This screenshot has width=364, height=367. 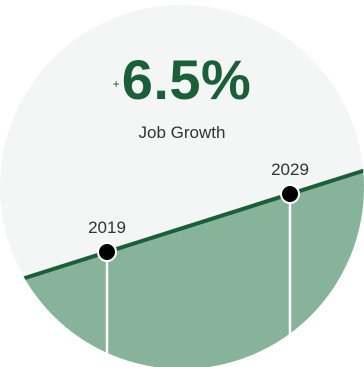 I want to click on data-point-2029, so click(x=290, y=194).